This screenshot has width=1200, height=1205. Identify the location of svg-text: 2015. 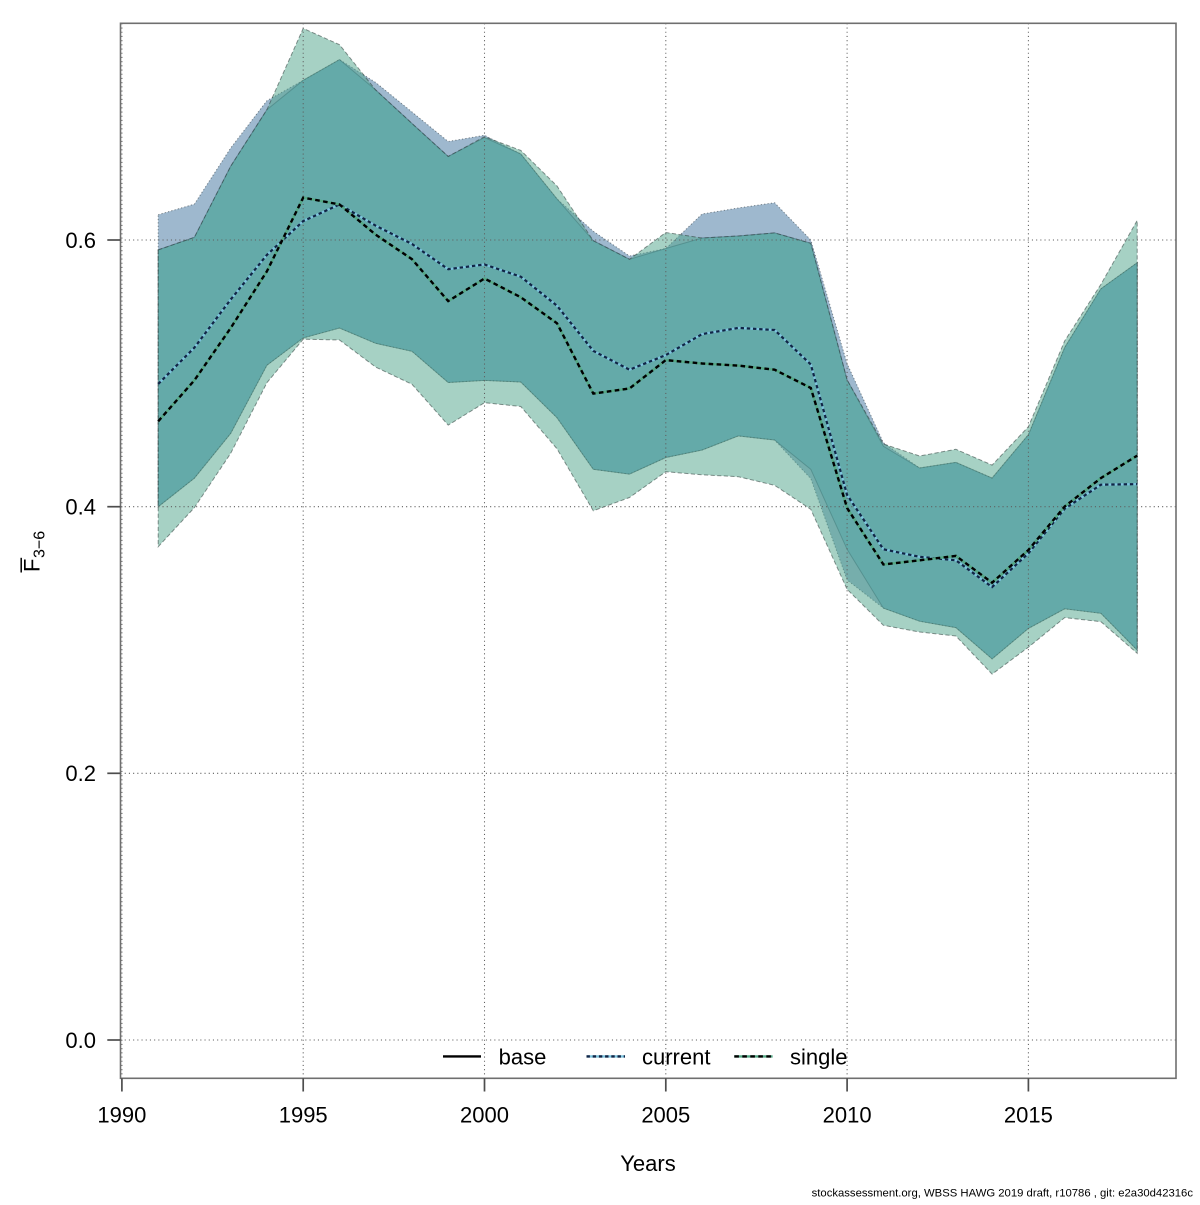
(1028, 1115).